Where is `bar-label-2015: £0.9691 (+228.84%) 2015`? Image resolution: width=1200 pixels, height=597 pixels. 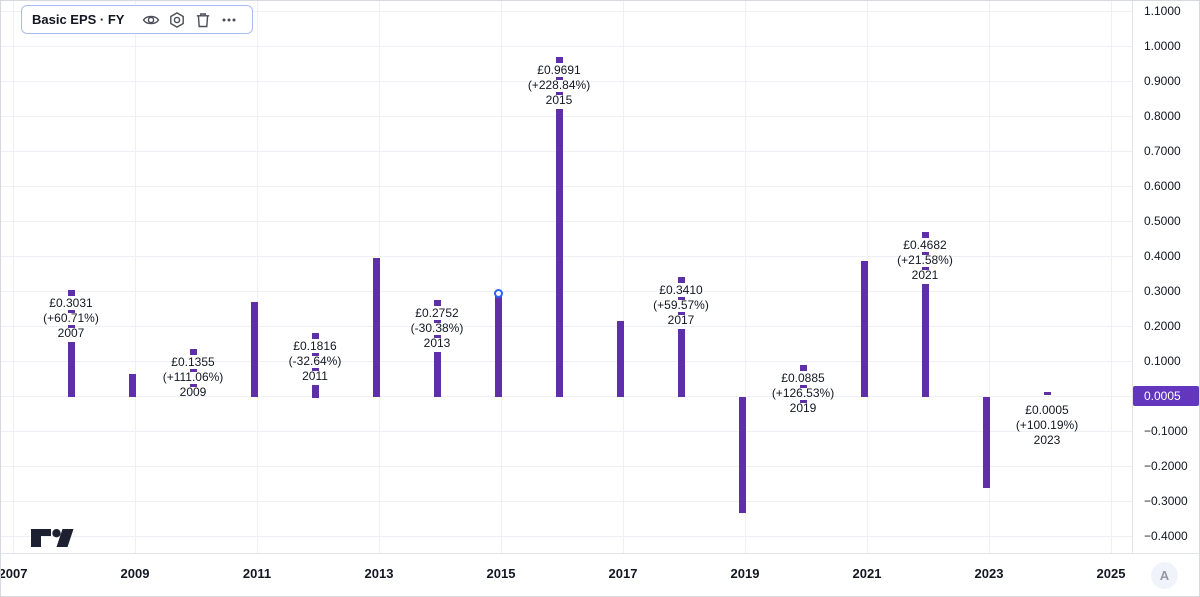
bar-label-2015: £0.9691 (+228.84%) 2015 is located at coordinates (559, 85).